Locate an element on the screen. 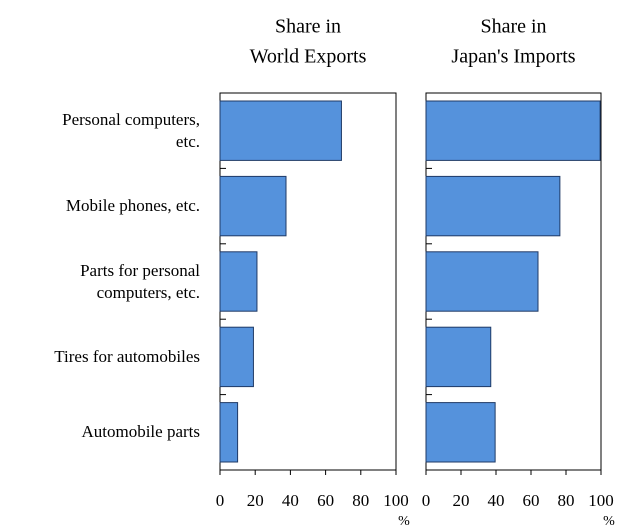 This screenshot has height=530, width=621. chart-title: World Exports is located at coordinates (308, 57).